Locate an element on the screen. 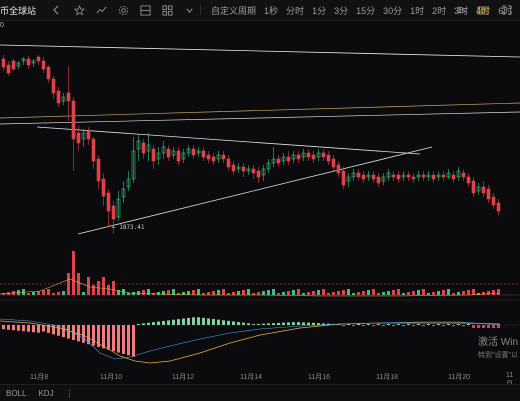  gear-icon is located at coordinates (123, 10).